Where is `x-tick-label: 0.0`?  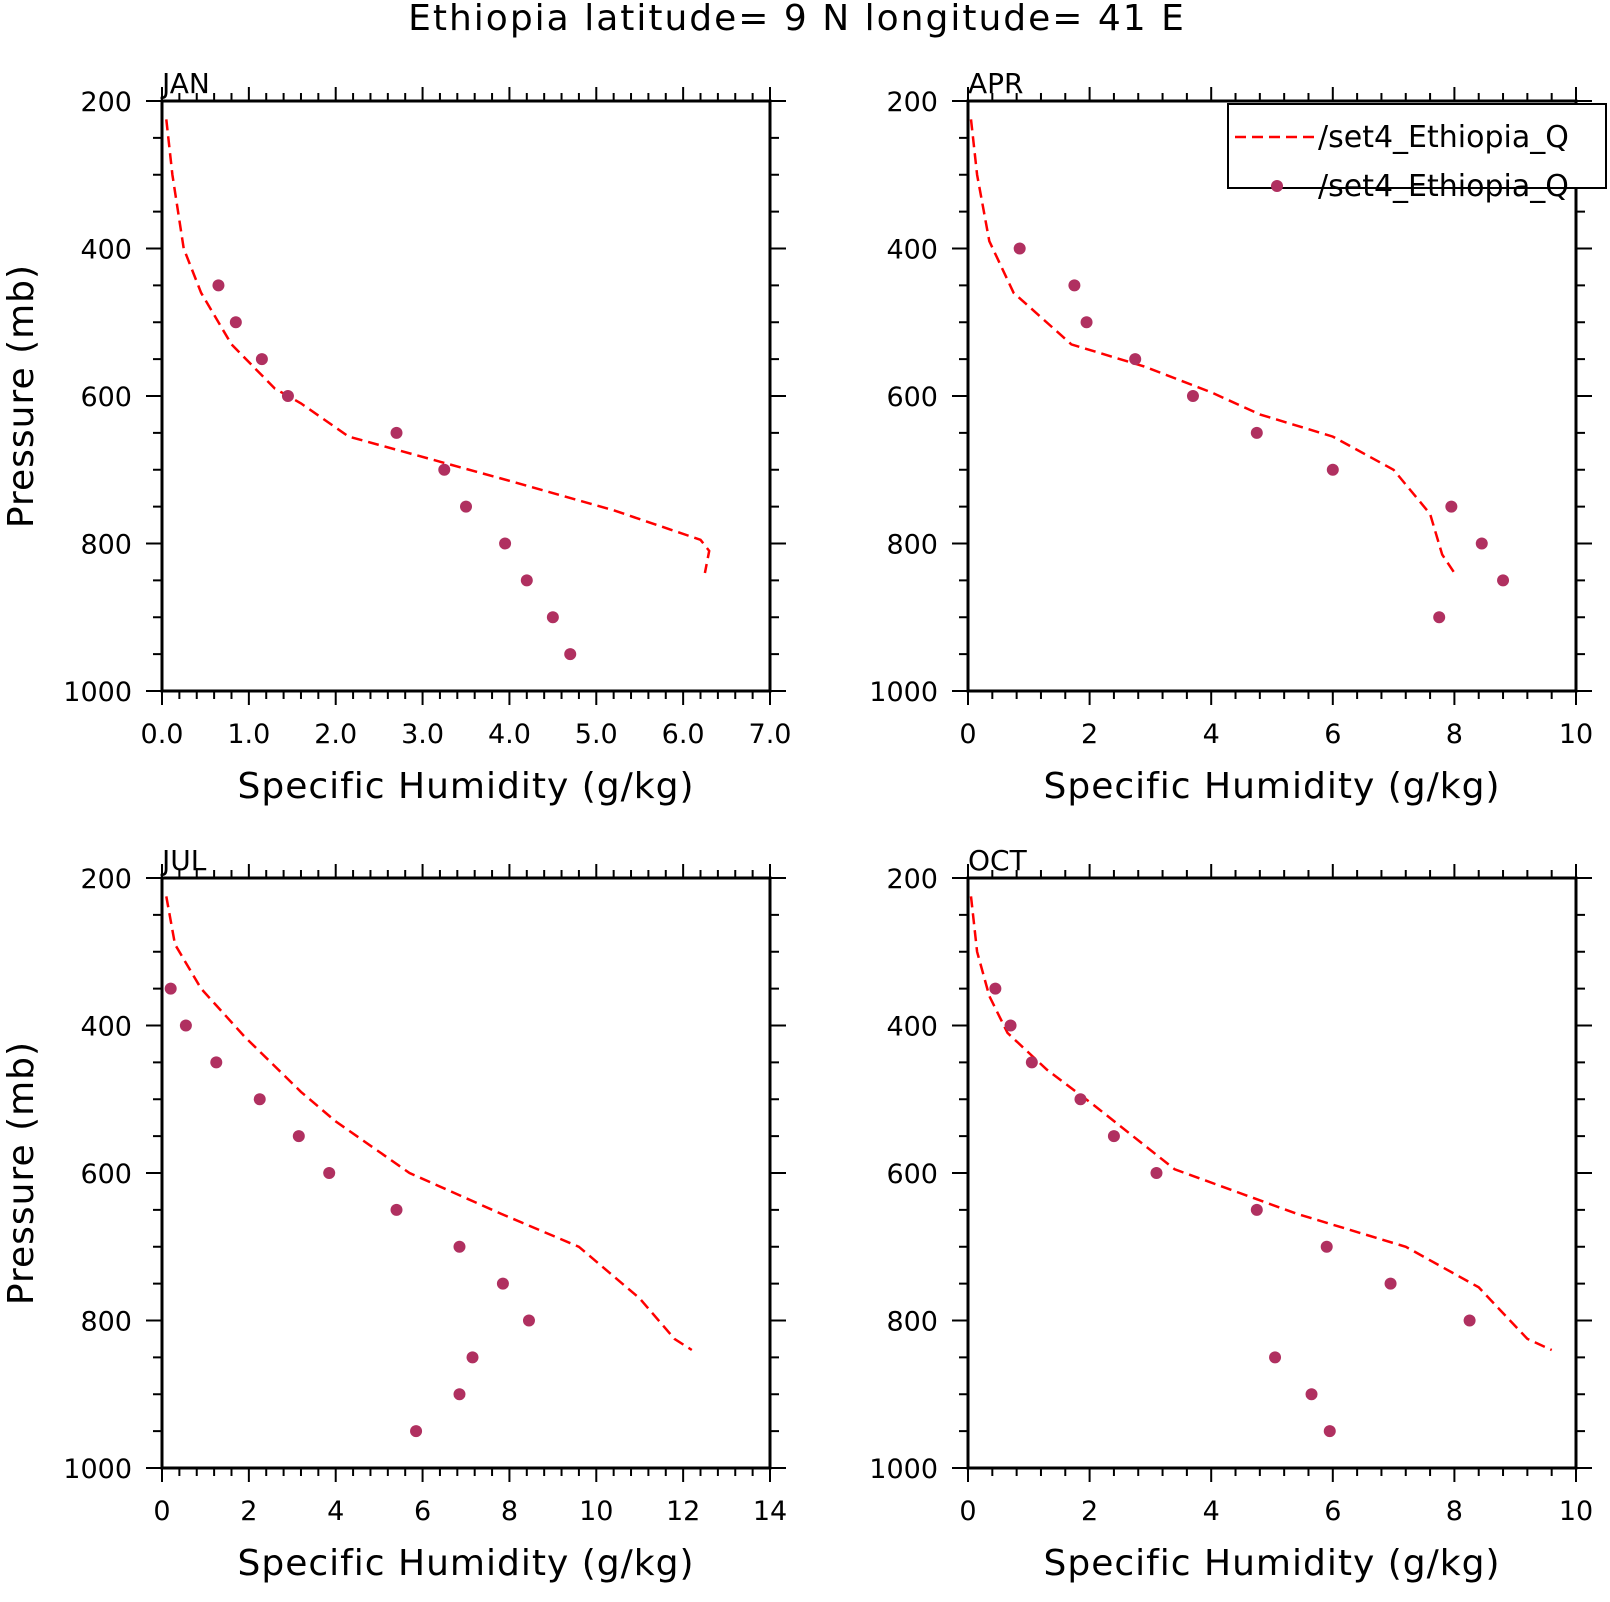
x-tick-label: 0.0 is located at coordinates (162, 734).